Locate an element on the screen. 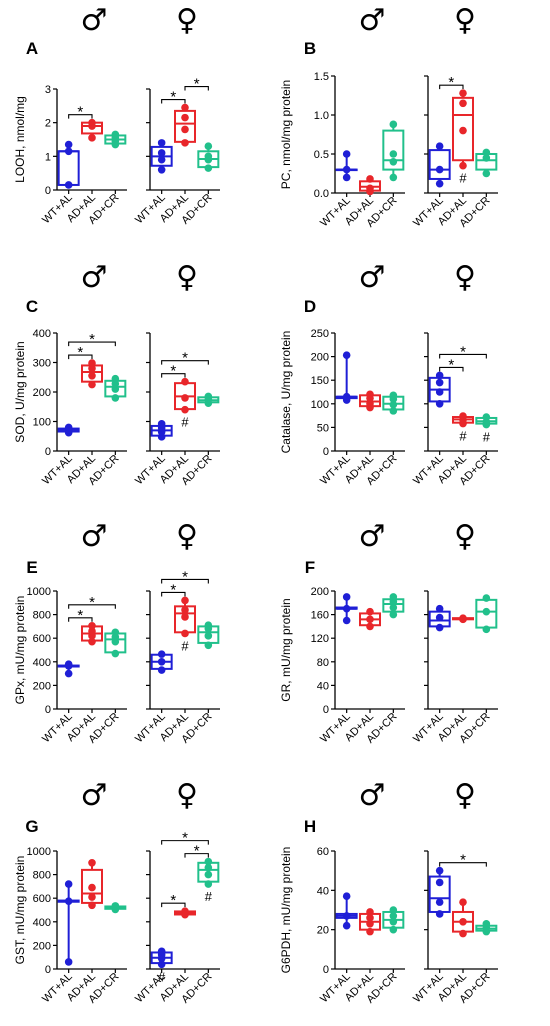  panel-label: A is located at coordinates (32, 48).